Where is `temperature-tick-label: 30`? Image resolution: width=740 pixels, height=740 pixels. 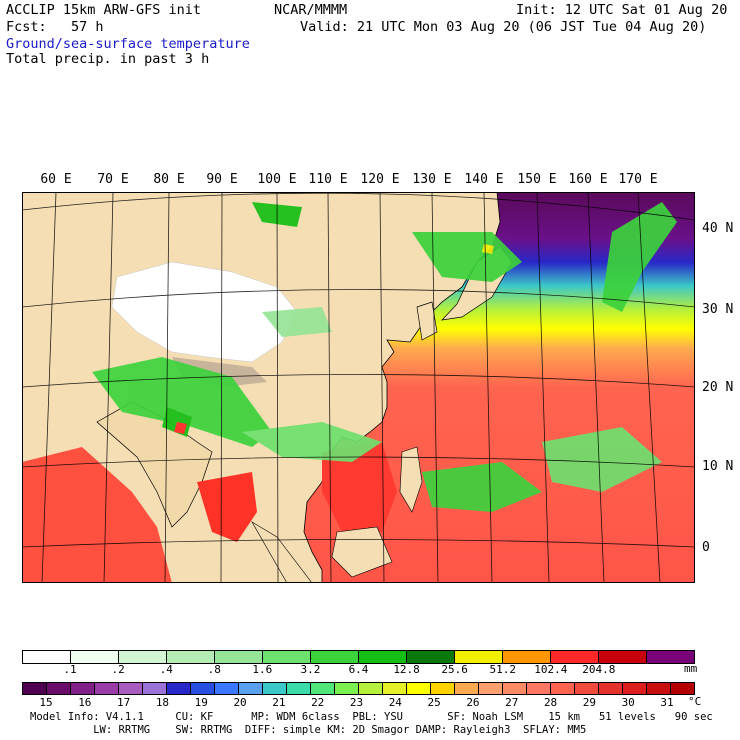 temperature-tick-label: 30 is located at coordinates (628, 702).